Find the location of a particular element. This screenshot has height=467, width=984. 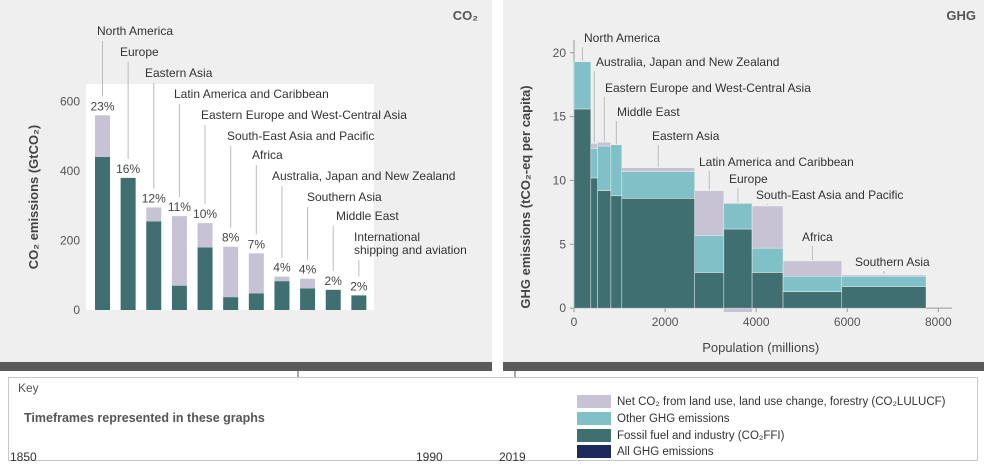

co2-share-label: 10% is located at coordinates (205, 214).